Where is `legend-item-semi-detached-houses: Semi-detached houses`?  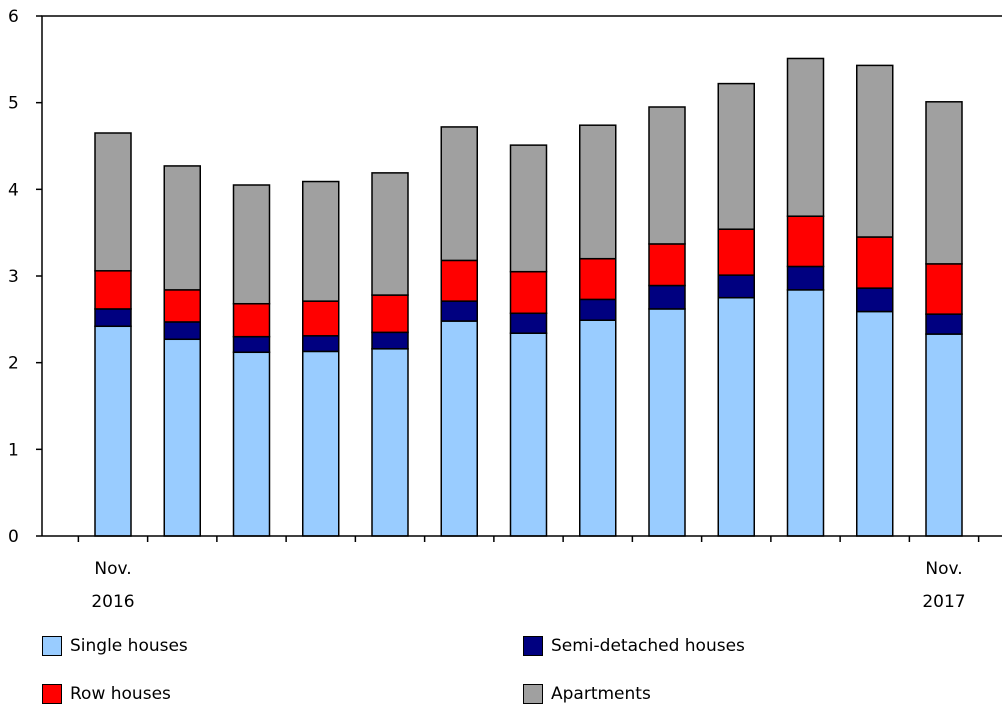
legend-item-semi-detached-houses: Semi-detached houses is located at coordinates (634, 646).